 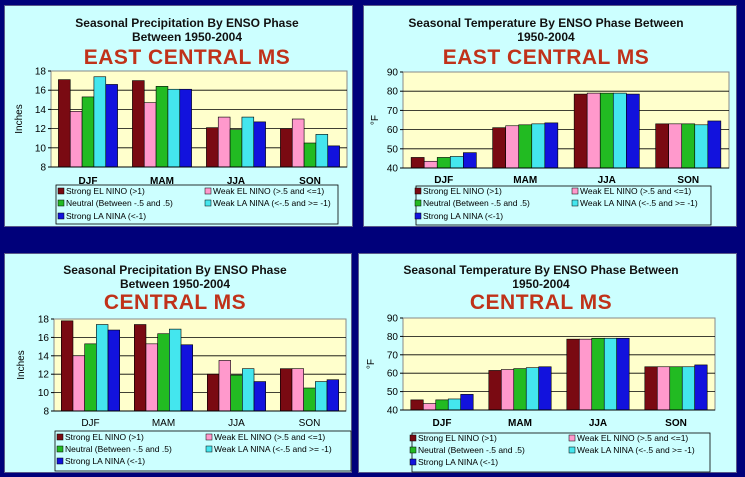 What do you see at coordinates (393, 374) in the screenshot?
I see `y-tick-label: 60` at bounding box center [393, 374].